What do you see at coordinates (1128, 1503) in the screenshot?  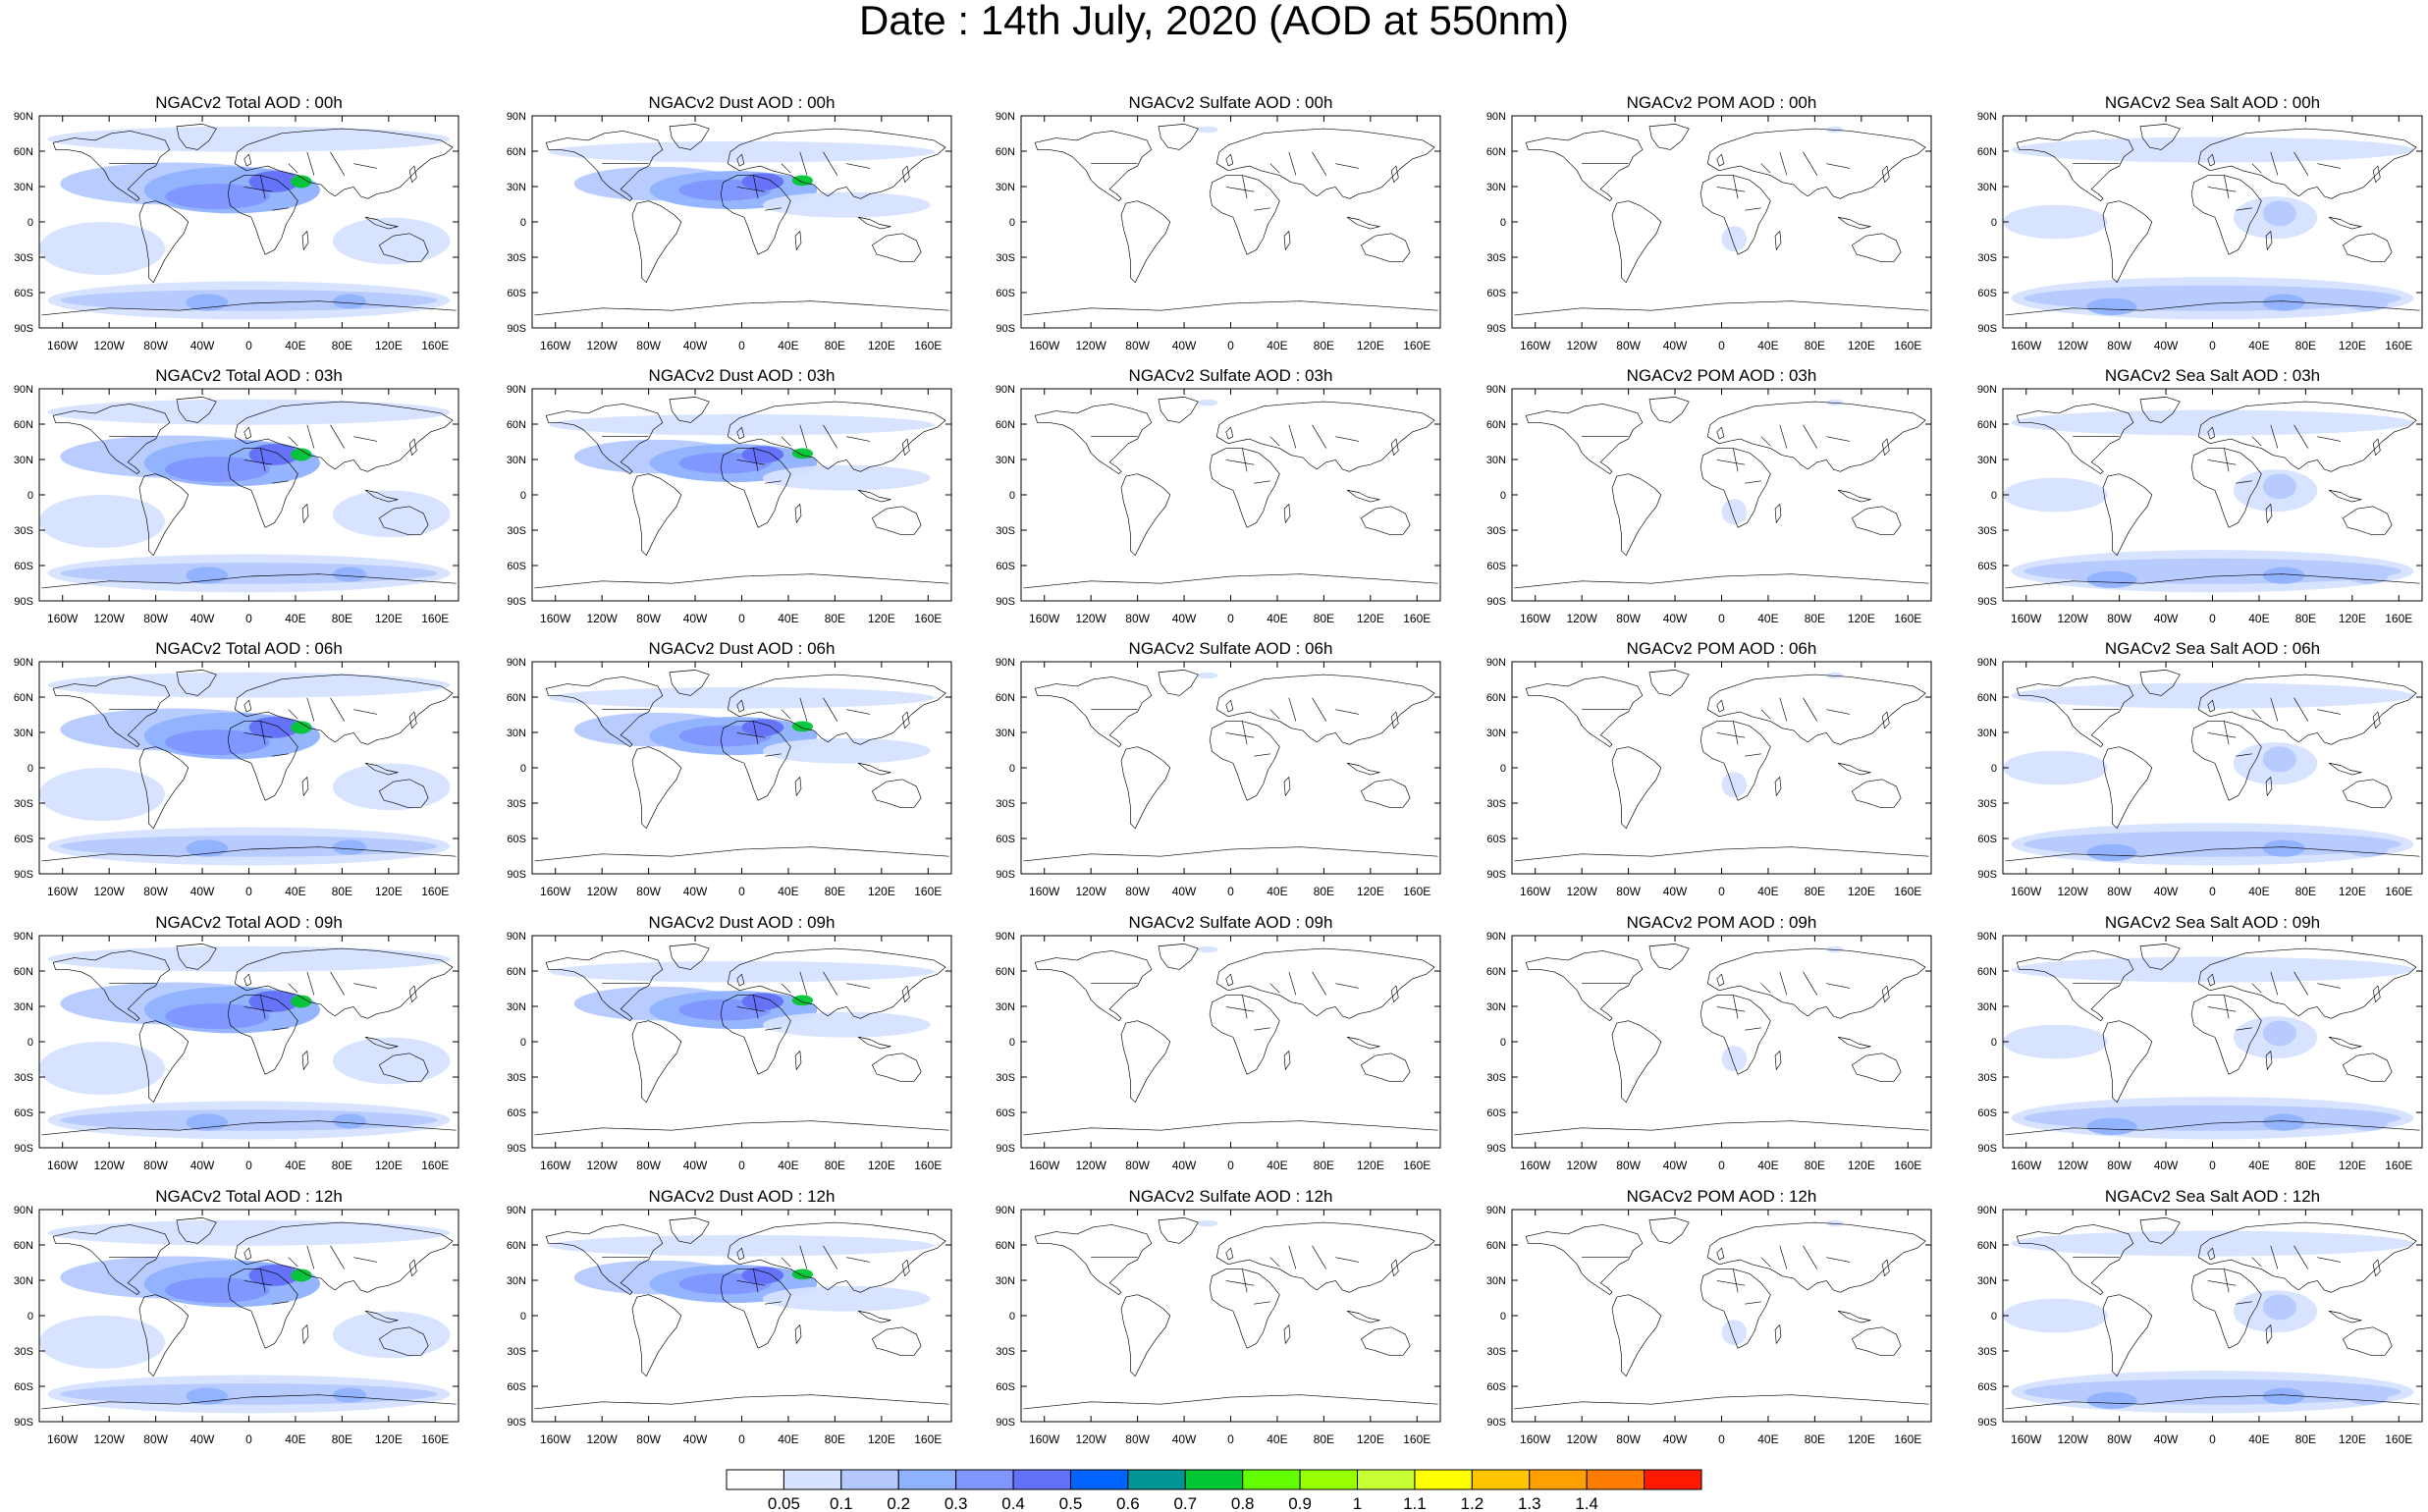 I see `colorbar-label: 0.6` at bounding box center [1128, 1503].